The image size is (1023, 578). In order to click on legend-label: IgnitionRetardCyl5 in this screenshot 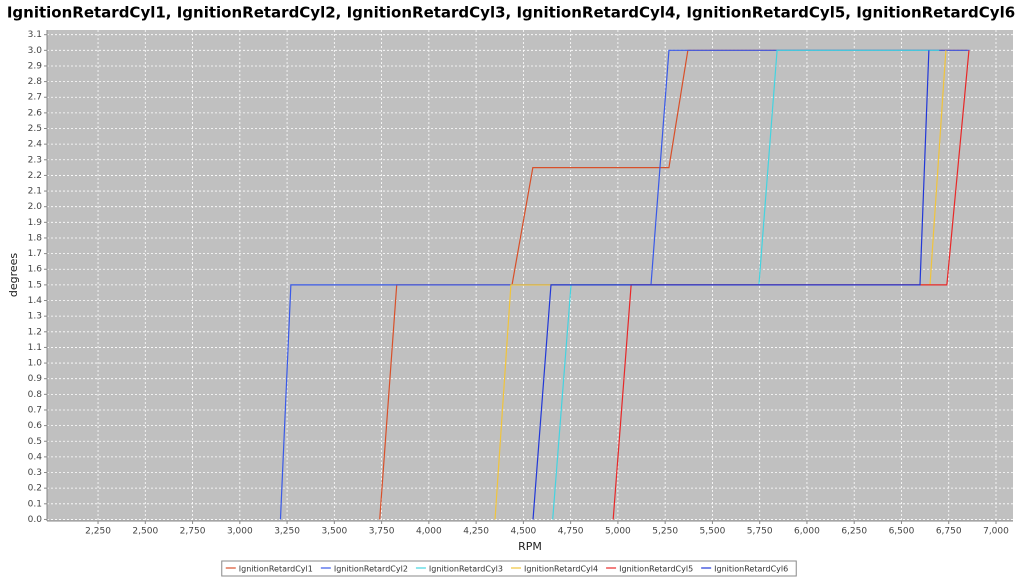, I will do `click(656, 569)`.